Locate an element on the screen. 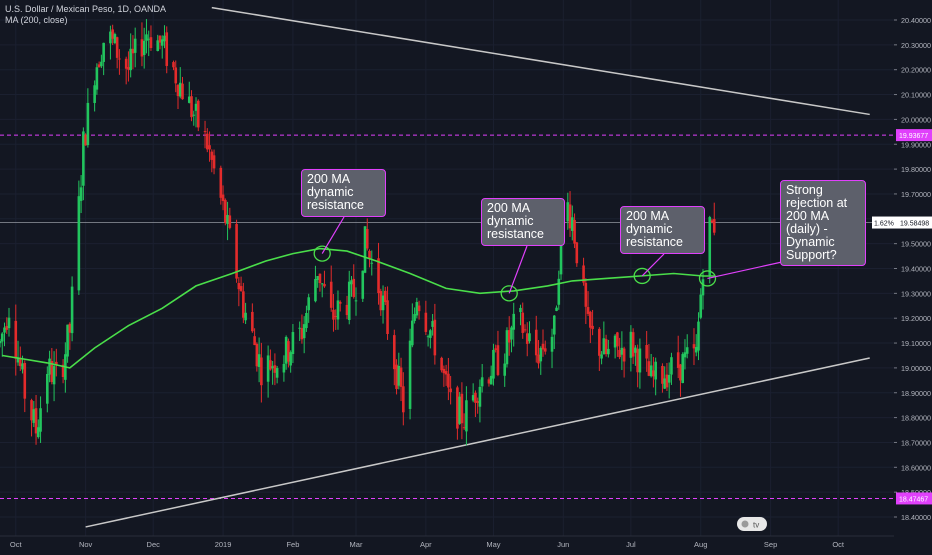  logo-dot-icon is located at coordinates (745, 524).